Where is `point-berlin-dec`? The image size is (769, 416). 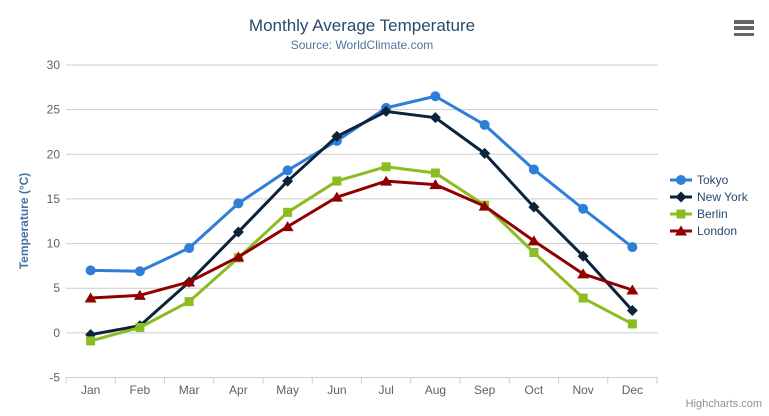 point-berlin-dec is located at coordinates (632, 324).